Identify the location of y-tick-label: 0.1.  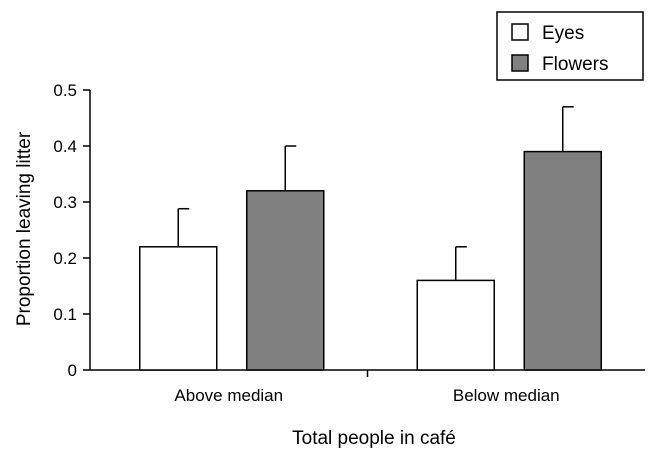
(65, 314).